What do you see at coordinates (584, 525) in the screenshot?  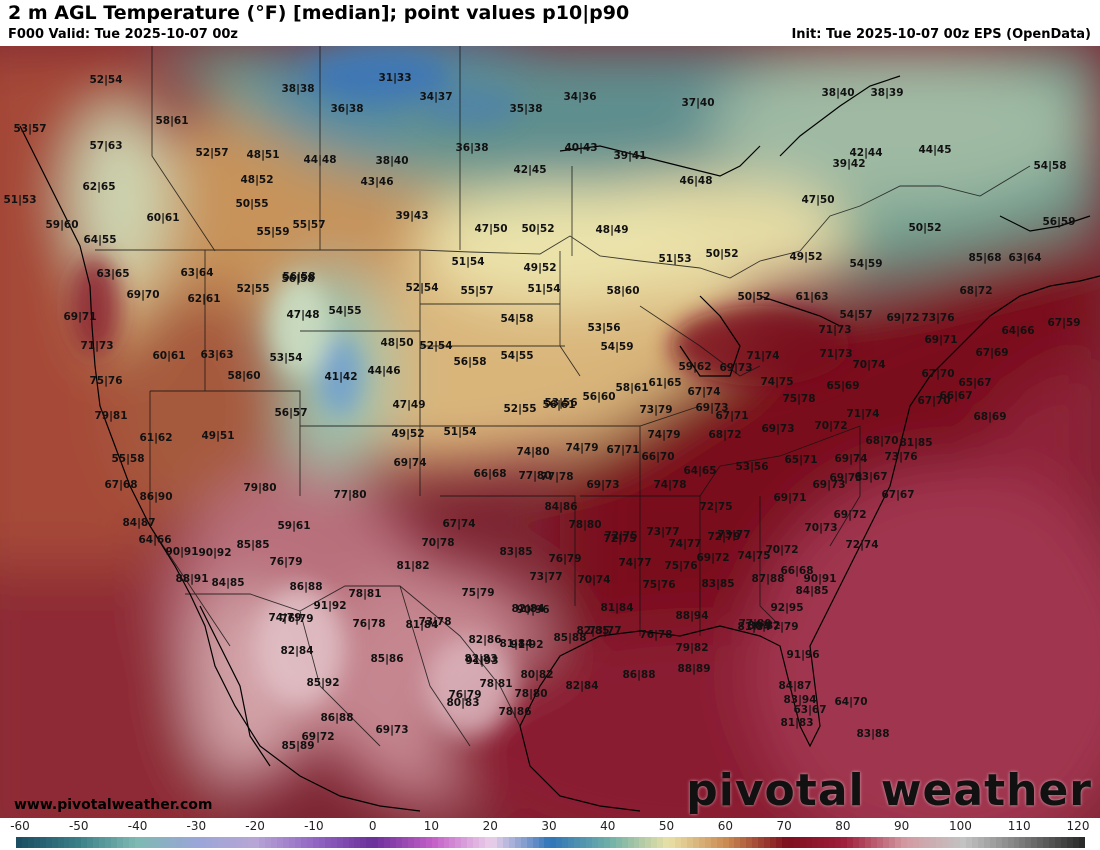 I see `point-value: 78|80` at bounding box center [584, 525].